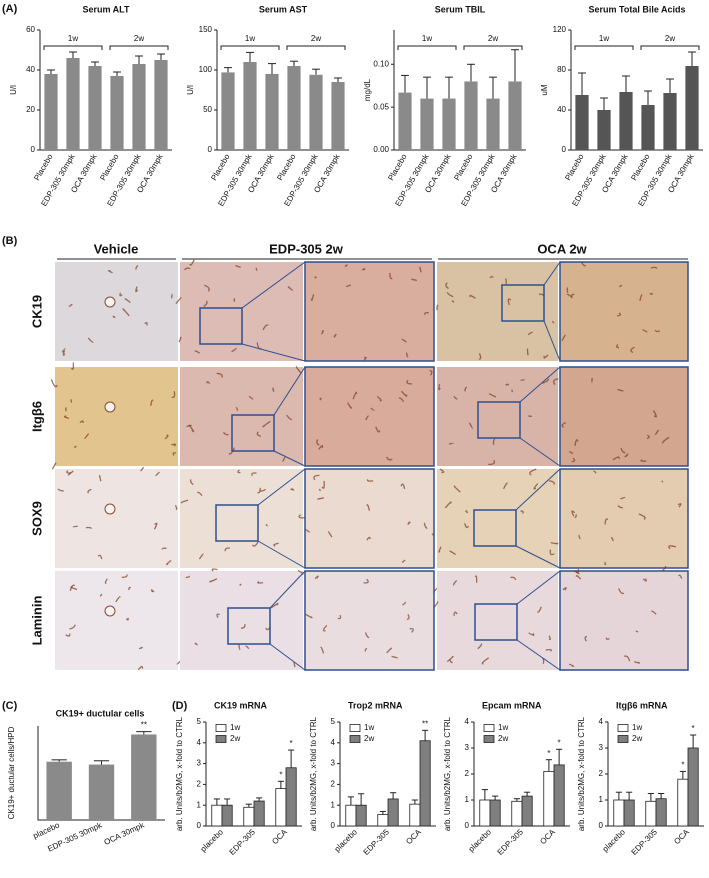 The width and height of the screenshot is (709, 878). Describe the element at coordinates (190, 90) in the screenshot. I see `y-axis-label: U/l` at that location.